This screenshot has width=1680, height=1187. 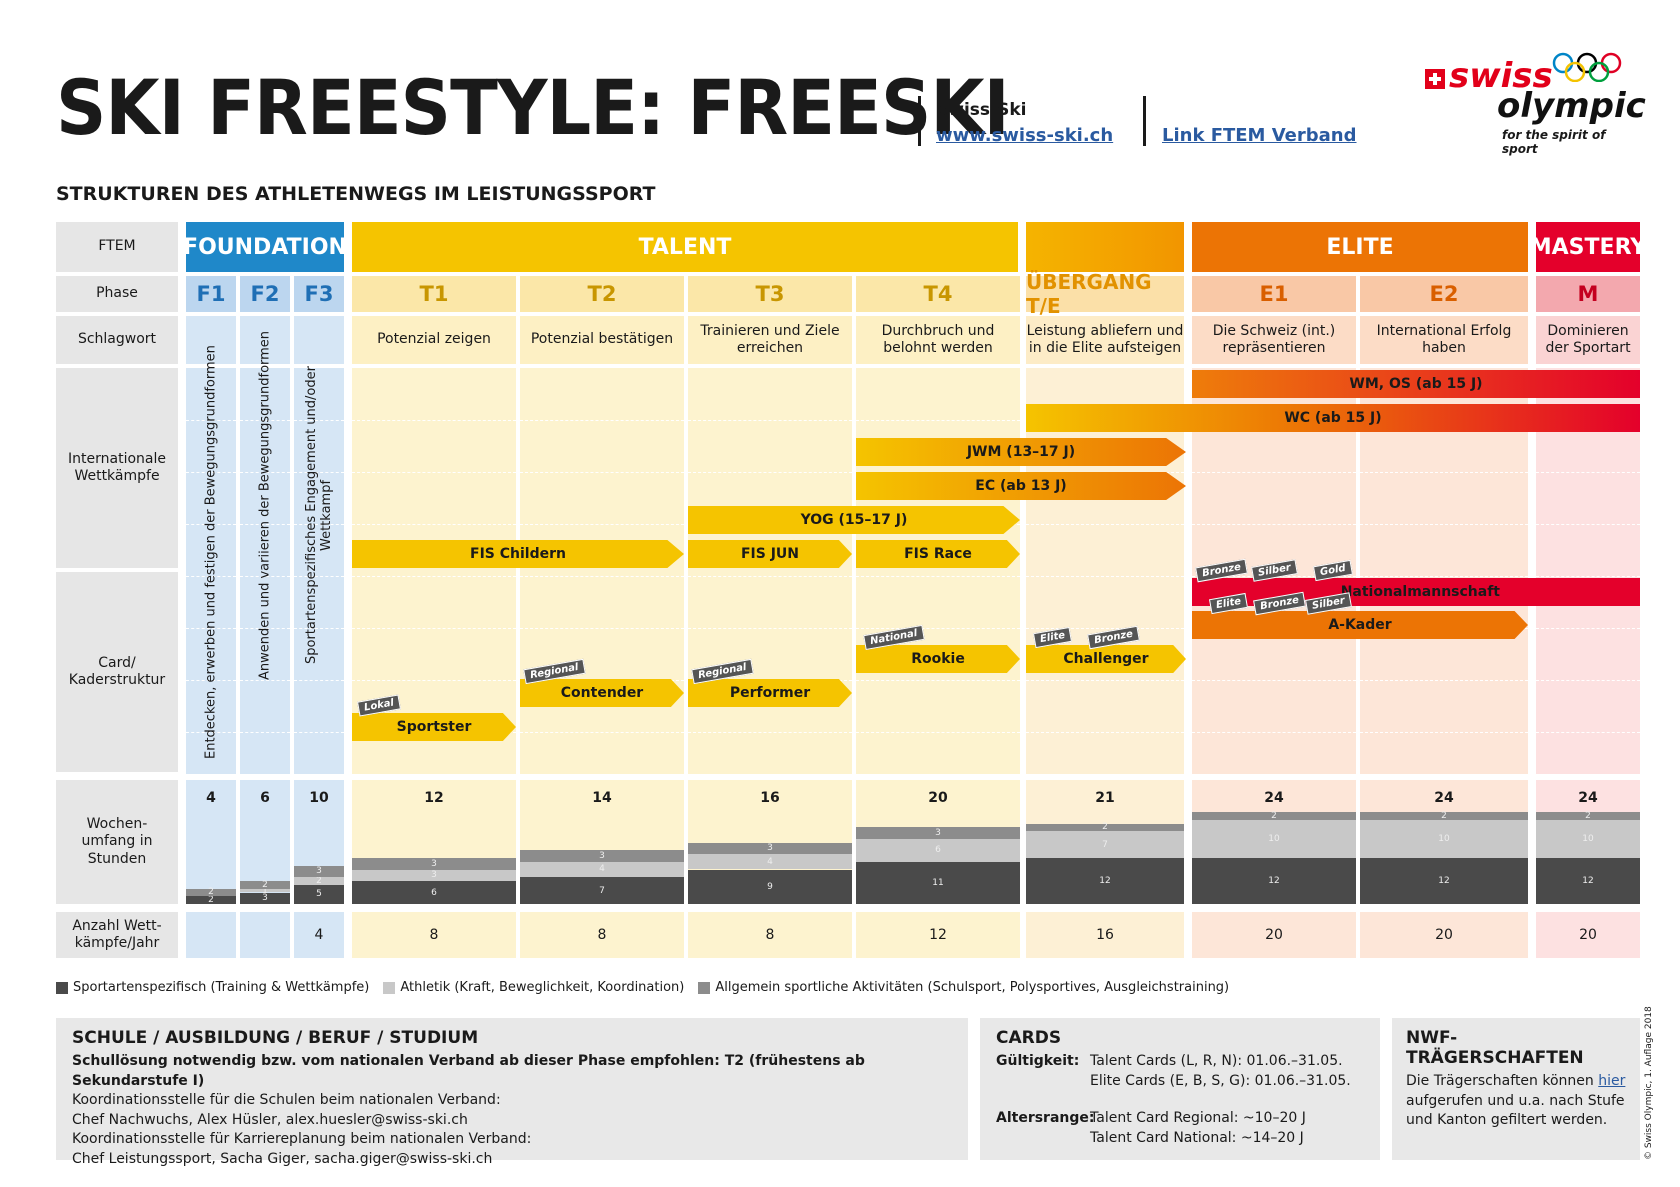 What do you see at coordinates (1105, 935) in the screenshot?
I see `comps-7: 16` at bounding box center [1105, 935].